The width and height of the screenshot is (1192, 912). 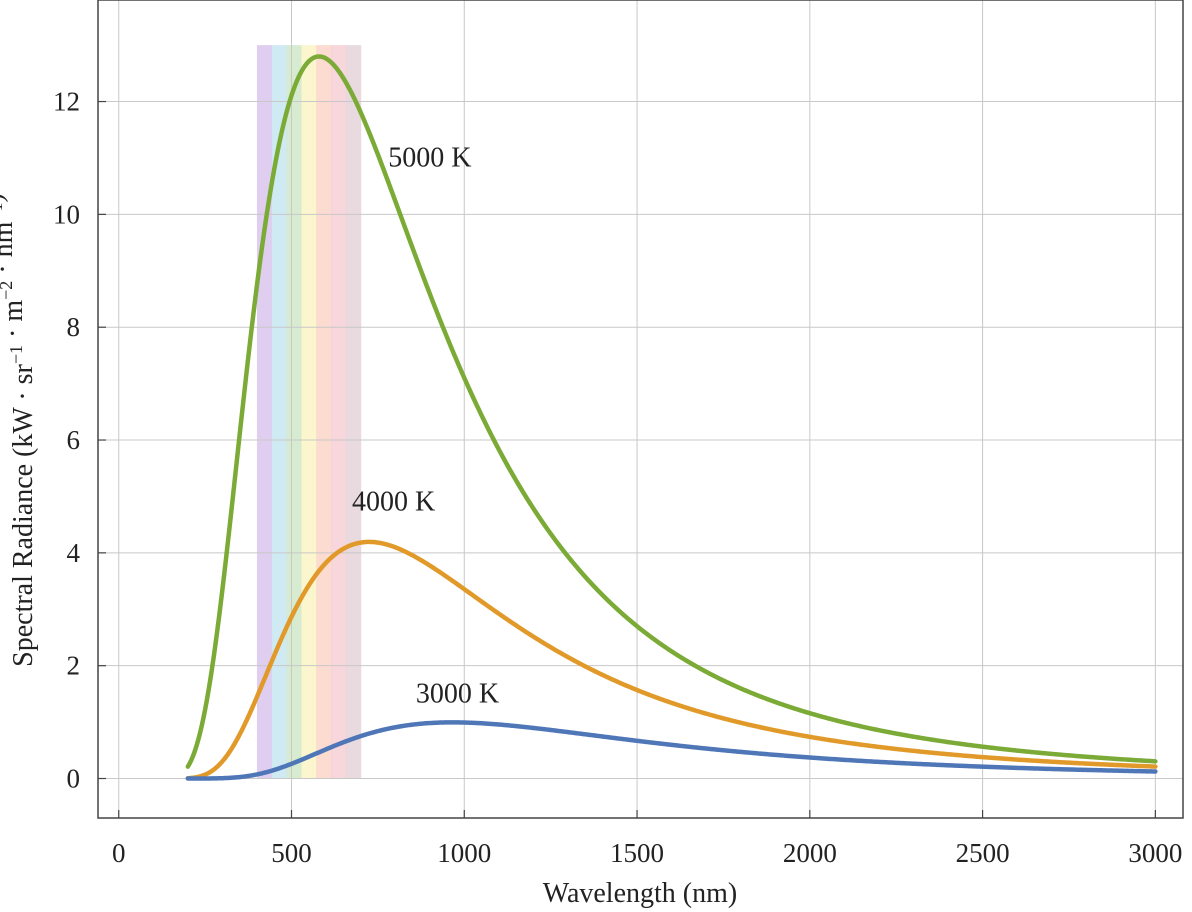 I want to click on curve-labels: 5000 K 4000 K 3000 K, so click(x=425, y=425).